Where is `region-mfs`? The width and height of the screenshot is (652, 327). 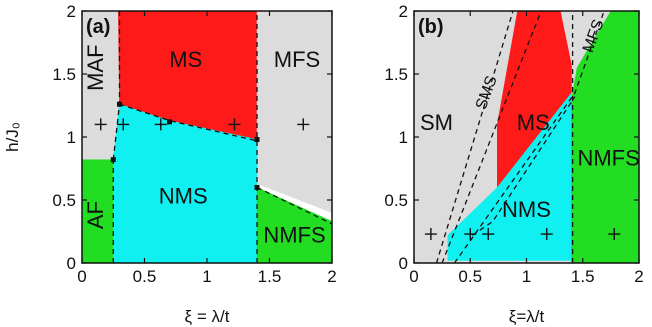
region-mfs is located at coordinates (294, 112).